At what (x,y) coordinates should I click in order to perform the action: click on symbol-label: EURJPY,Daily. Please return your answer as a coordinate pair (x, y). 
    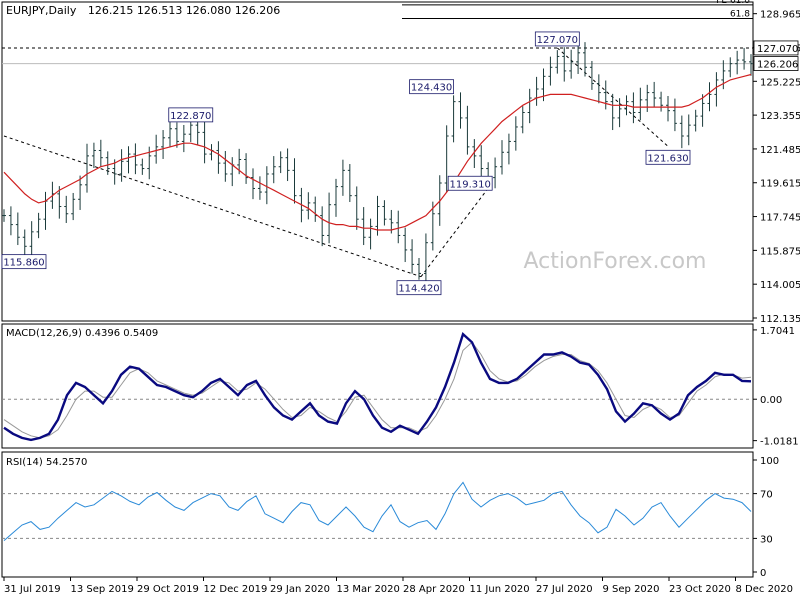
    Looking at the image, I should click on (41, 10).